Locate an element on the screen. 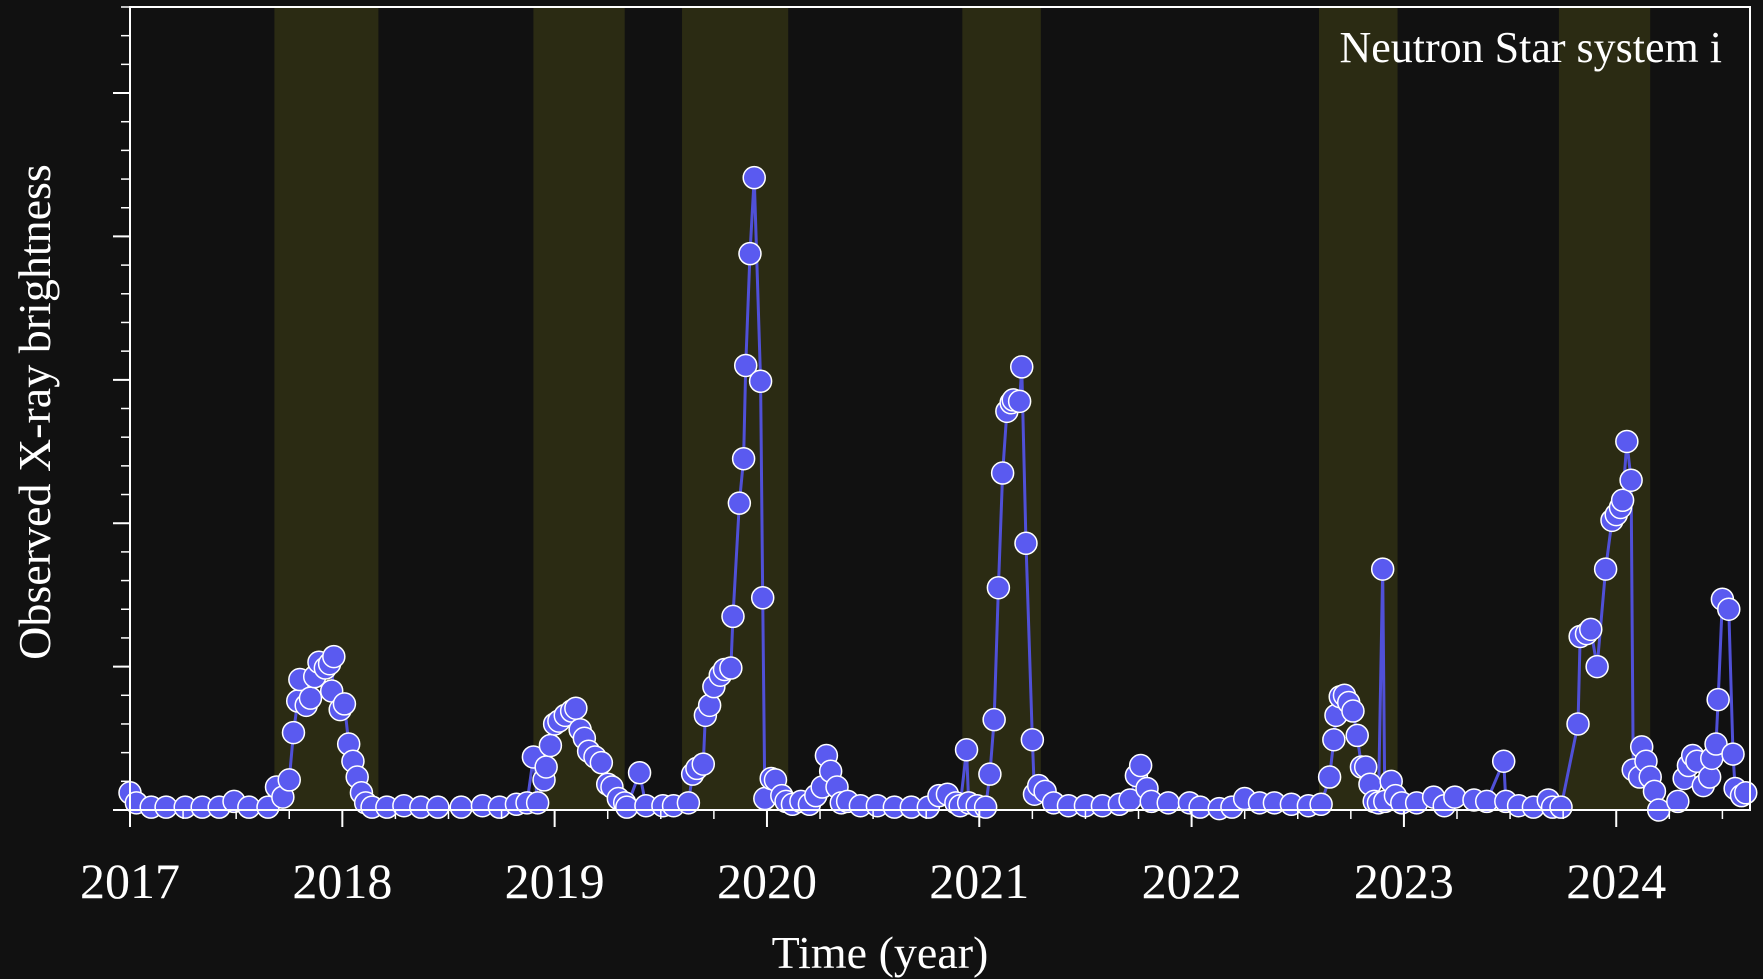  x-tick-label: 2023 is located at coordinates (1404, 881).